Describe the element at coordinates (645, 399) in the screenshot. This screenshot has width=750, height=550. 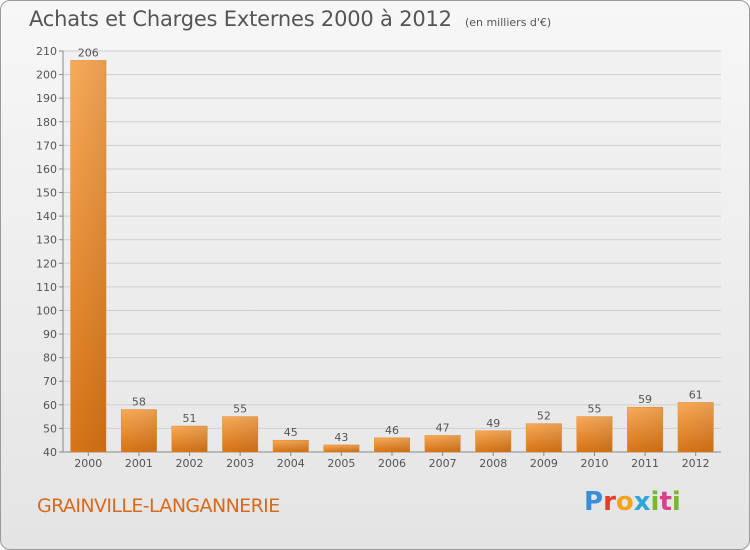
I see `data-label: 59` at that location.